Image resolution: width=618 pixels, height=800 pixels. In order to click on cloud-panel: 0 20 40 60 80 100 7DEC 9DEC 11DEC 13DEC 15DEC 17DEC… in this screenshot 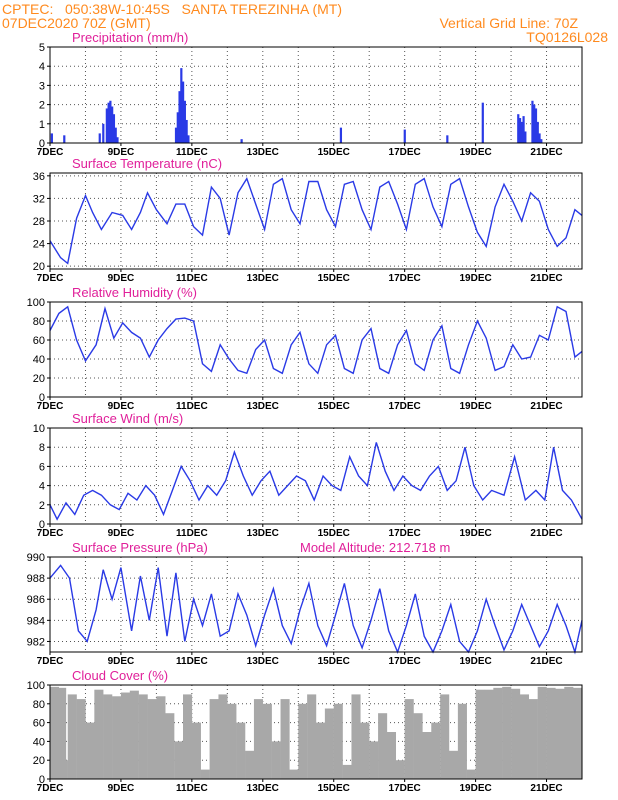, I will do `click(305, 731)`.